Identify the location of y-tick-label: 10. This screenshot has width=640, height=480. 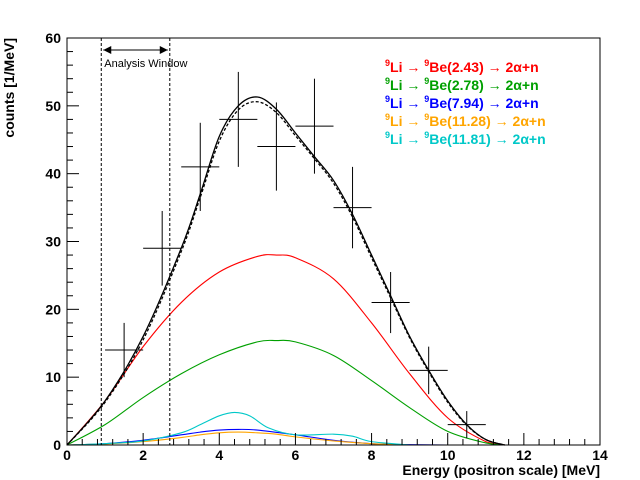
(53, 377).